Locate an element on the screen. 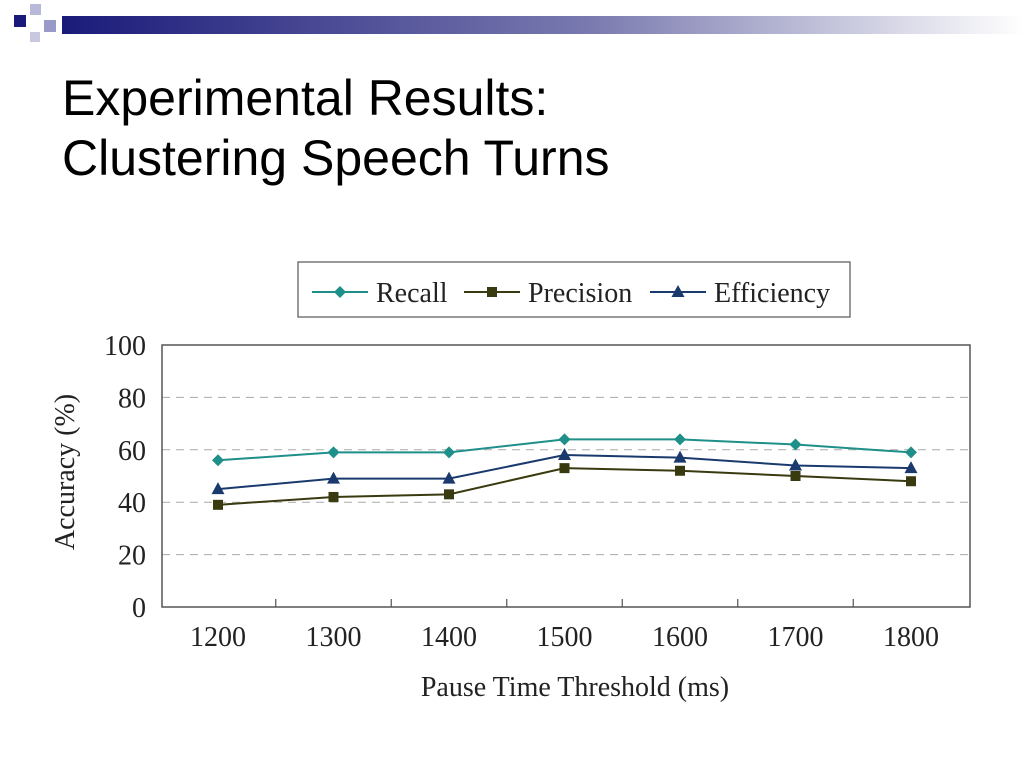 The height and width of the screenshot is (768, 1024). y-tick-label-60: 60 is located at coordinates (132, 451).